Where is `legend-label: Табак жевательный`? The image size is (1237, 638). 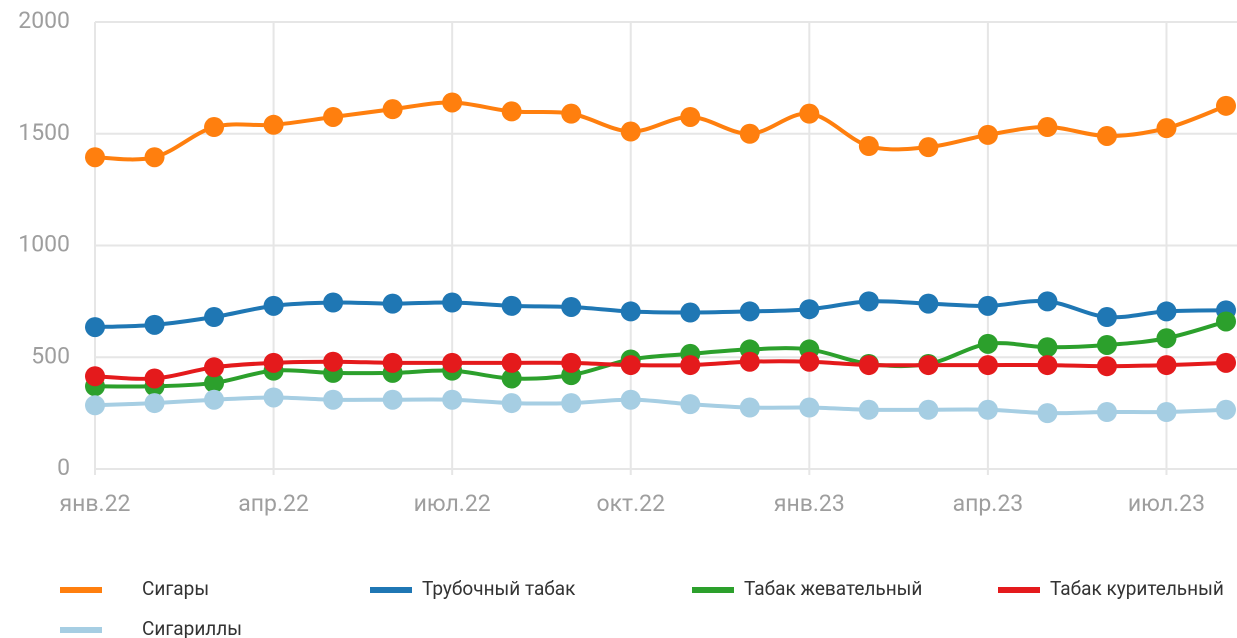 legend-label: Табак жевательный is located at coordinates (833, 588).